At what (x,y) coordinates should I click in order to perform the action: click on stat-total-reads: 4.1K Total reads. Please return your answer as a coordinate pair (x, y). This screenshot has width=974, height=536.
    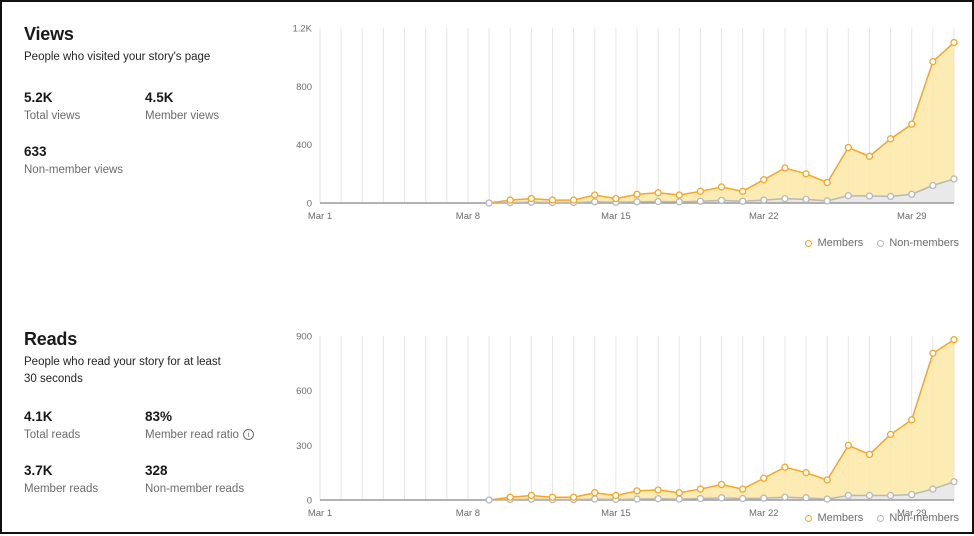
    Looking at the image, I should click on (52, 425).